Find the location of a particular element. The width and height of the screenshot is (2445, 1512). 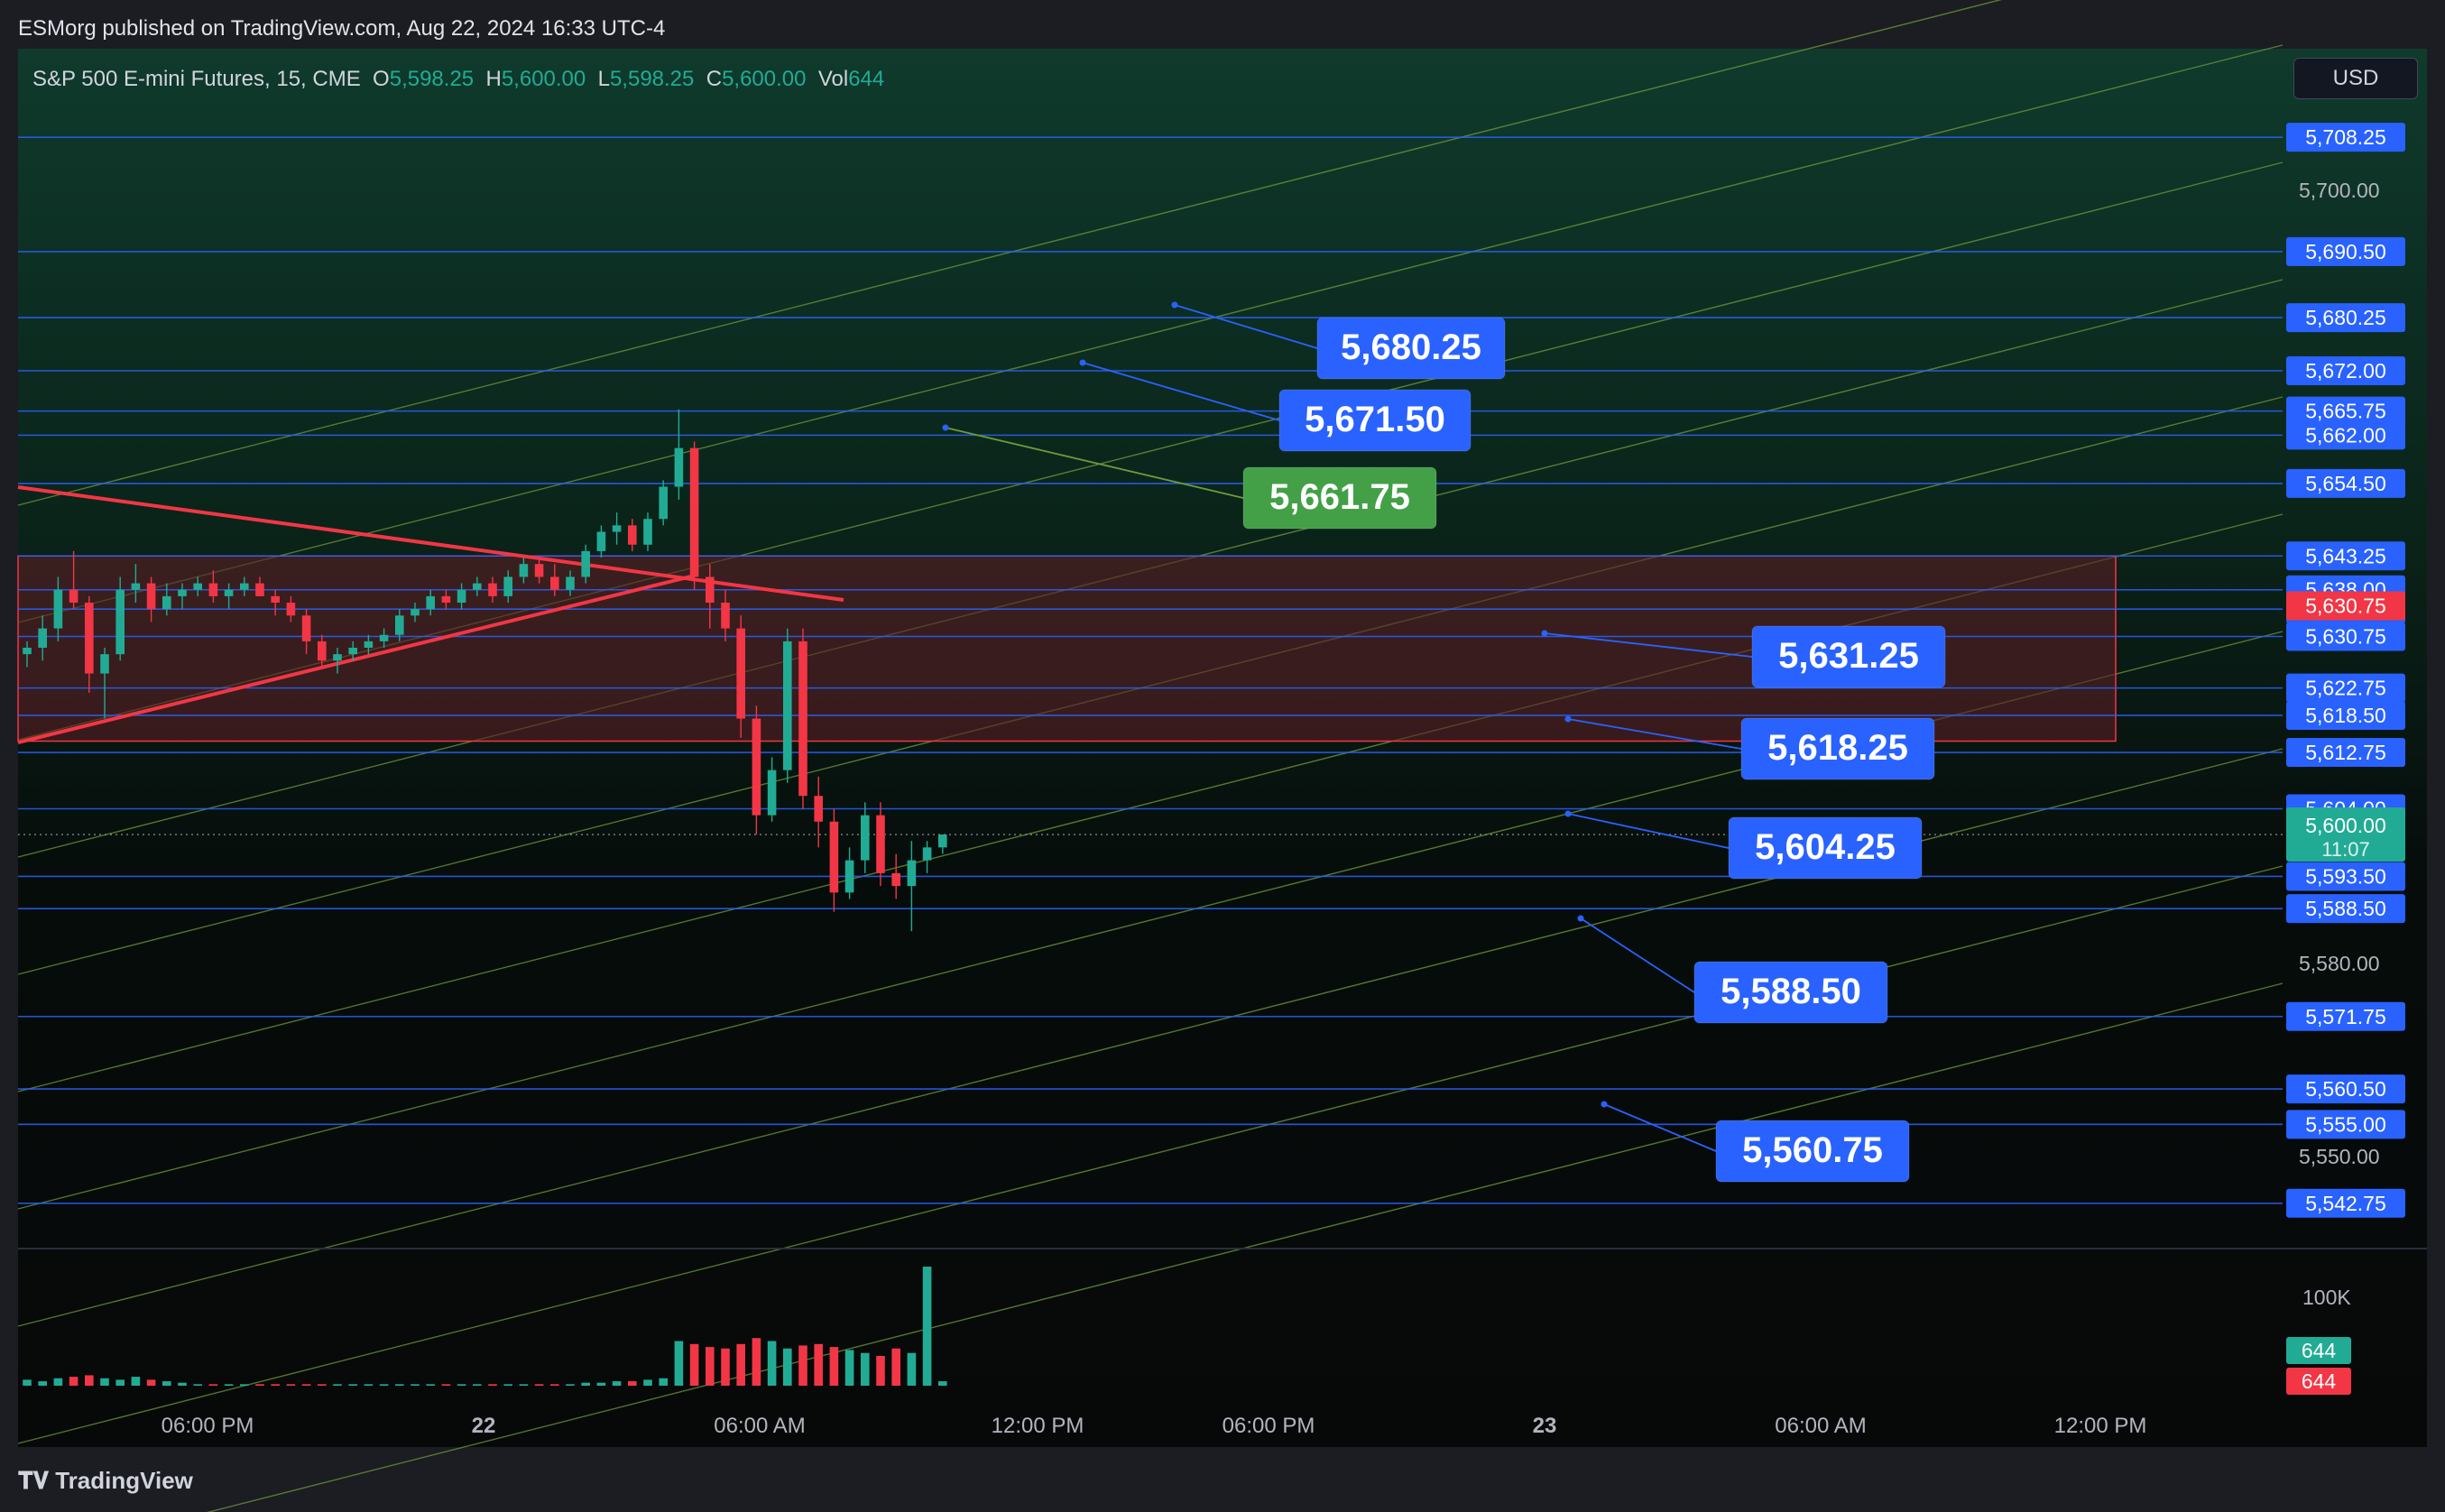

close-label: C is located at coordinates (714, 79).